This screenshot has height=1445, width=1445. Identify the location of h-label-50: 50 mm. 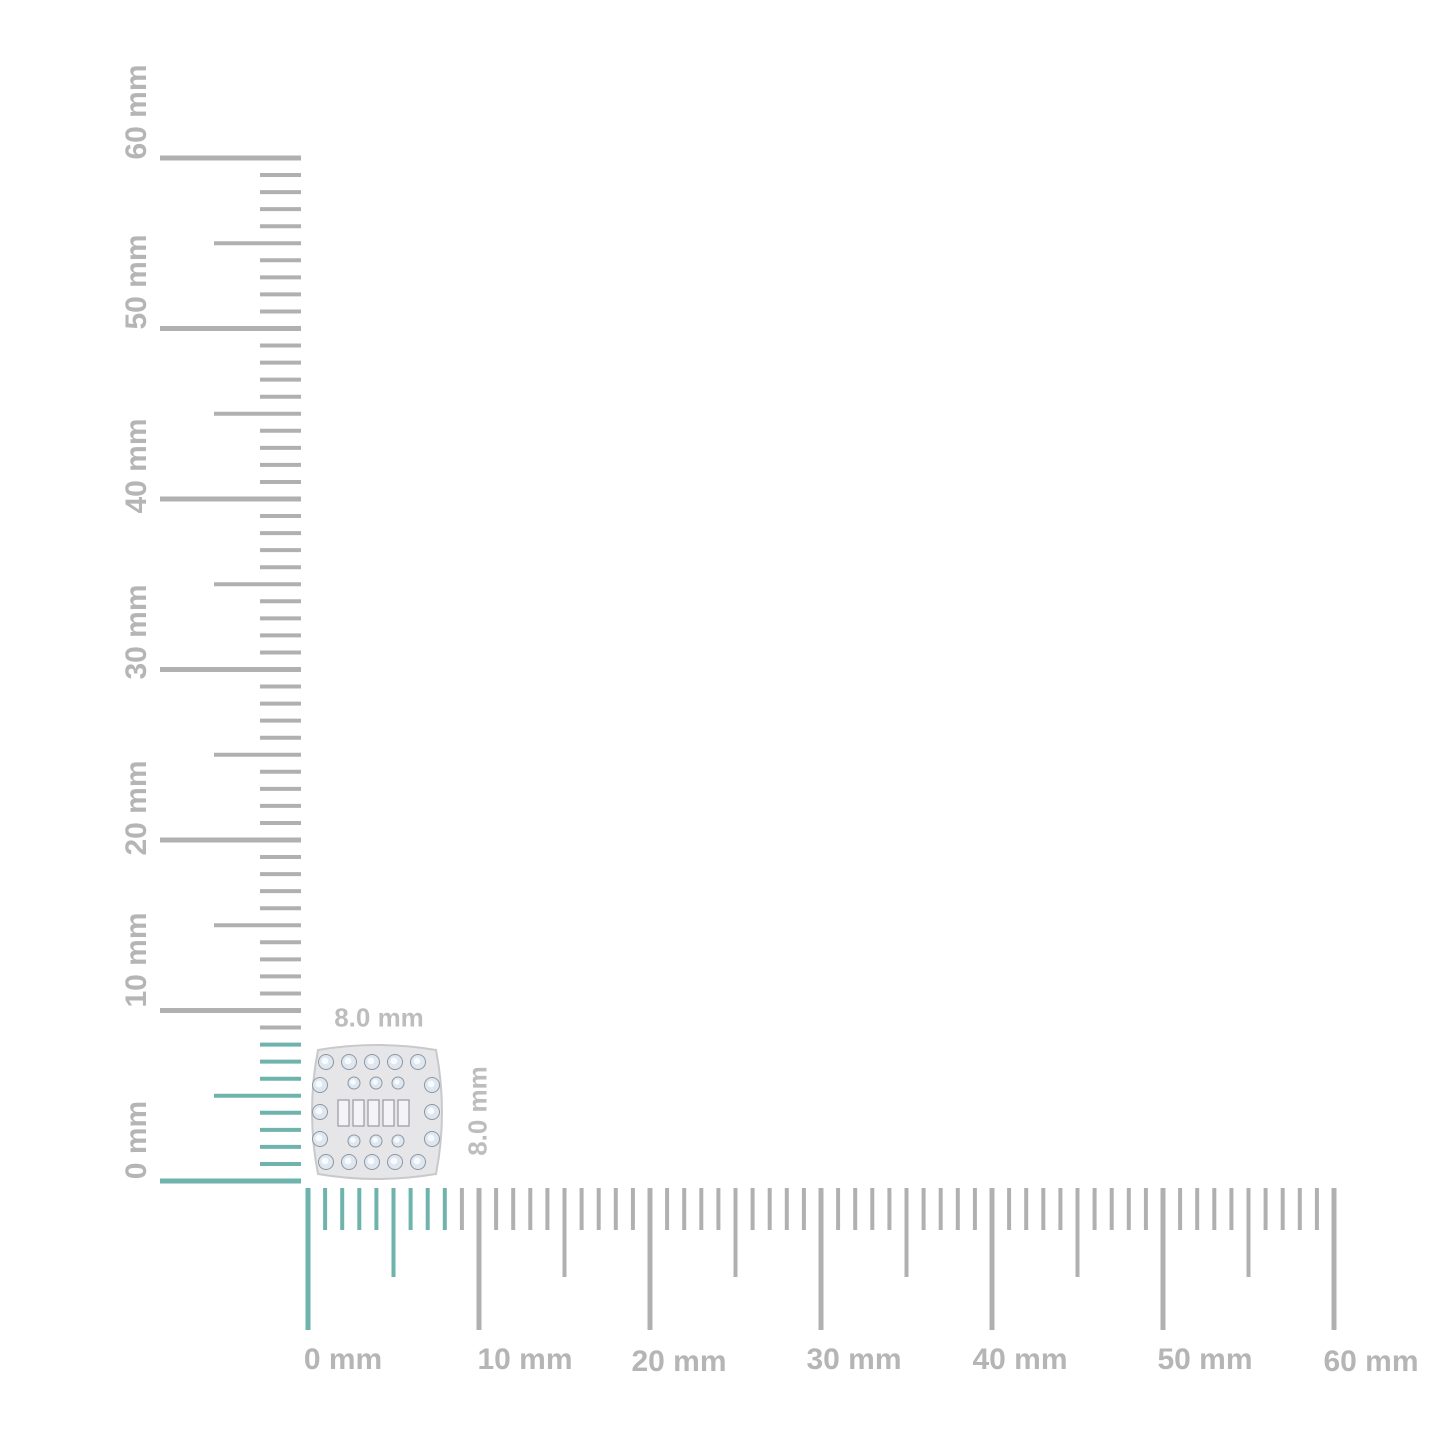
(1205, 1359).